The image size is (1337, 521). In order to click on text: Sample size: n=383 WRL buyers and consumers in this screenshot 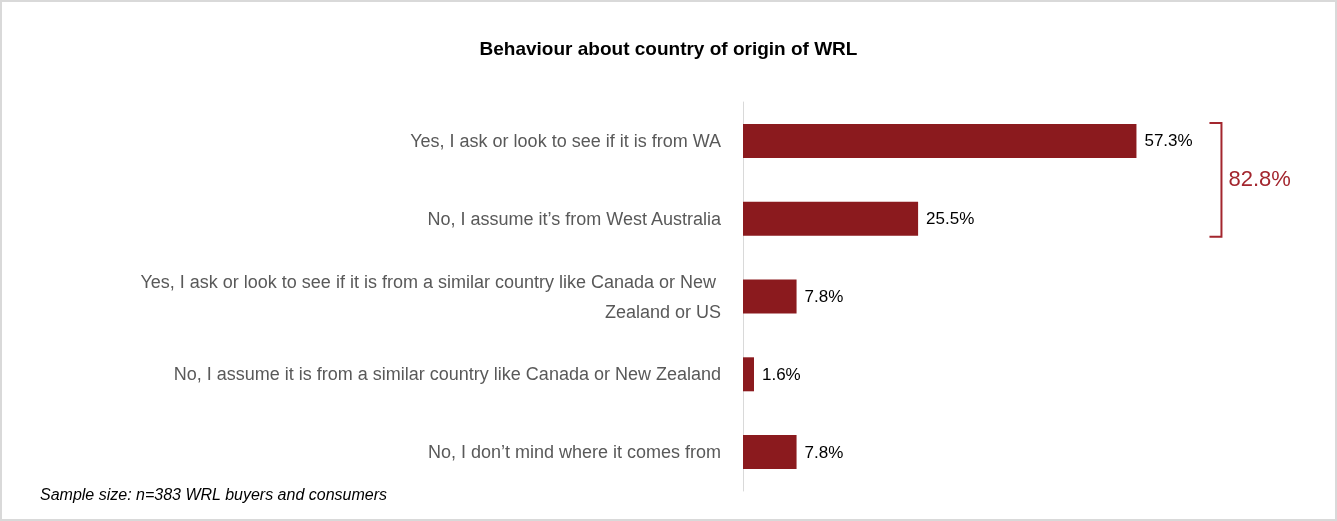, I will do `click(213, 495)`.